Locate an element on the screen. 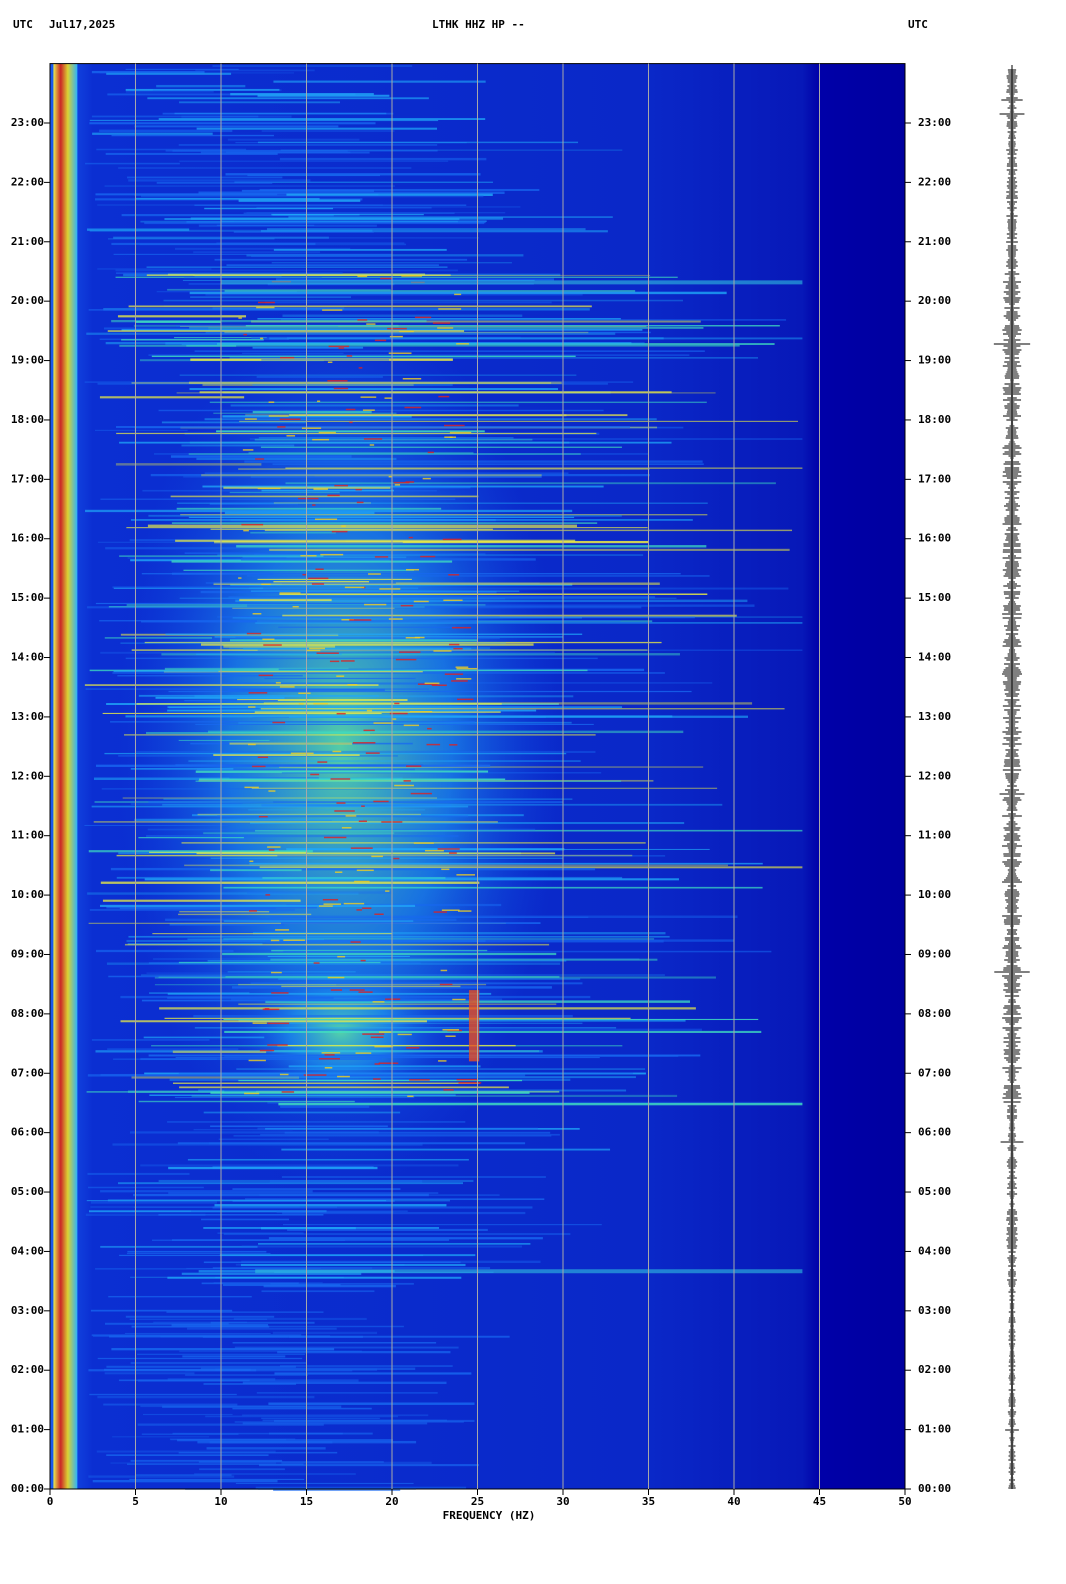 This screenshot has height=1584, width=1066. y-tick-label: 15:00 is located at coordinates (27, 597).